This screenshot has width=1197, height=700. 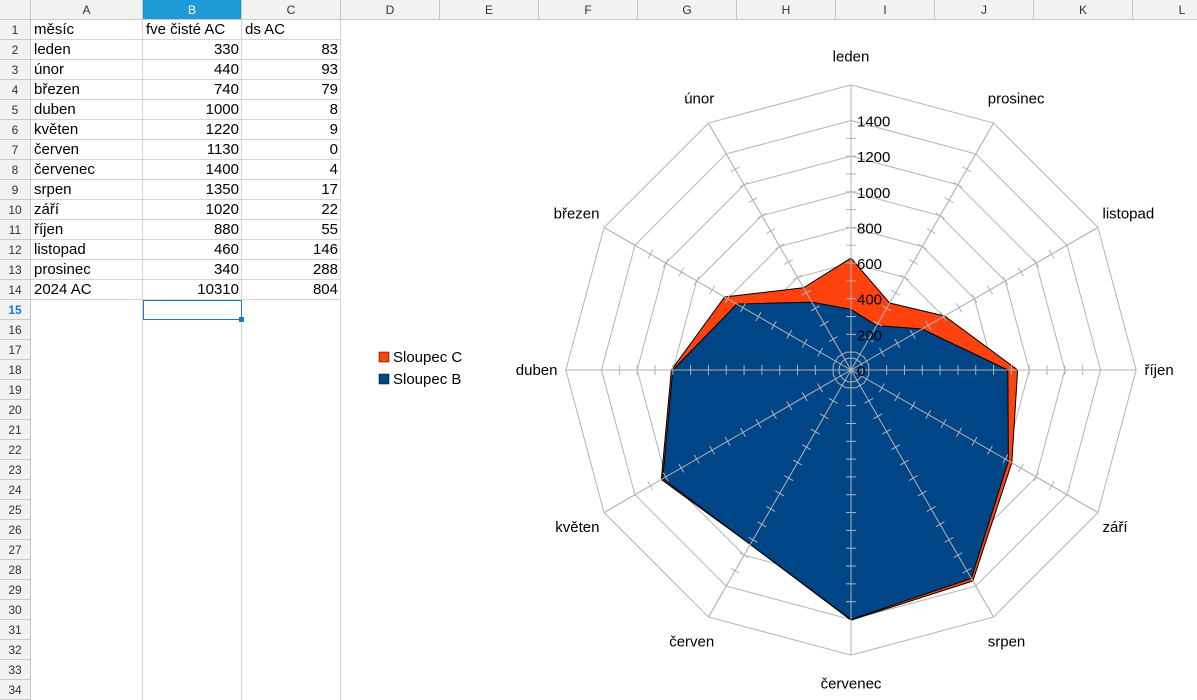 I want to click on data-cell: 440, so click(x=226, y=69).